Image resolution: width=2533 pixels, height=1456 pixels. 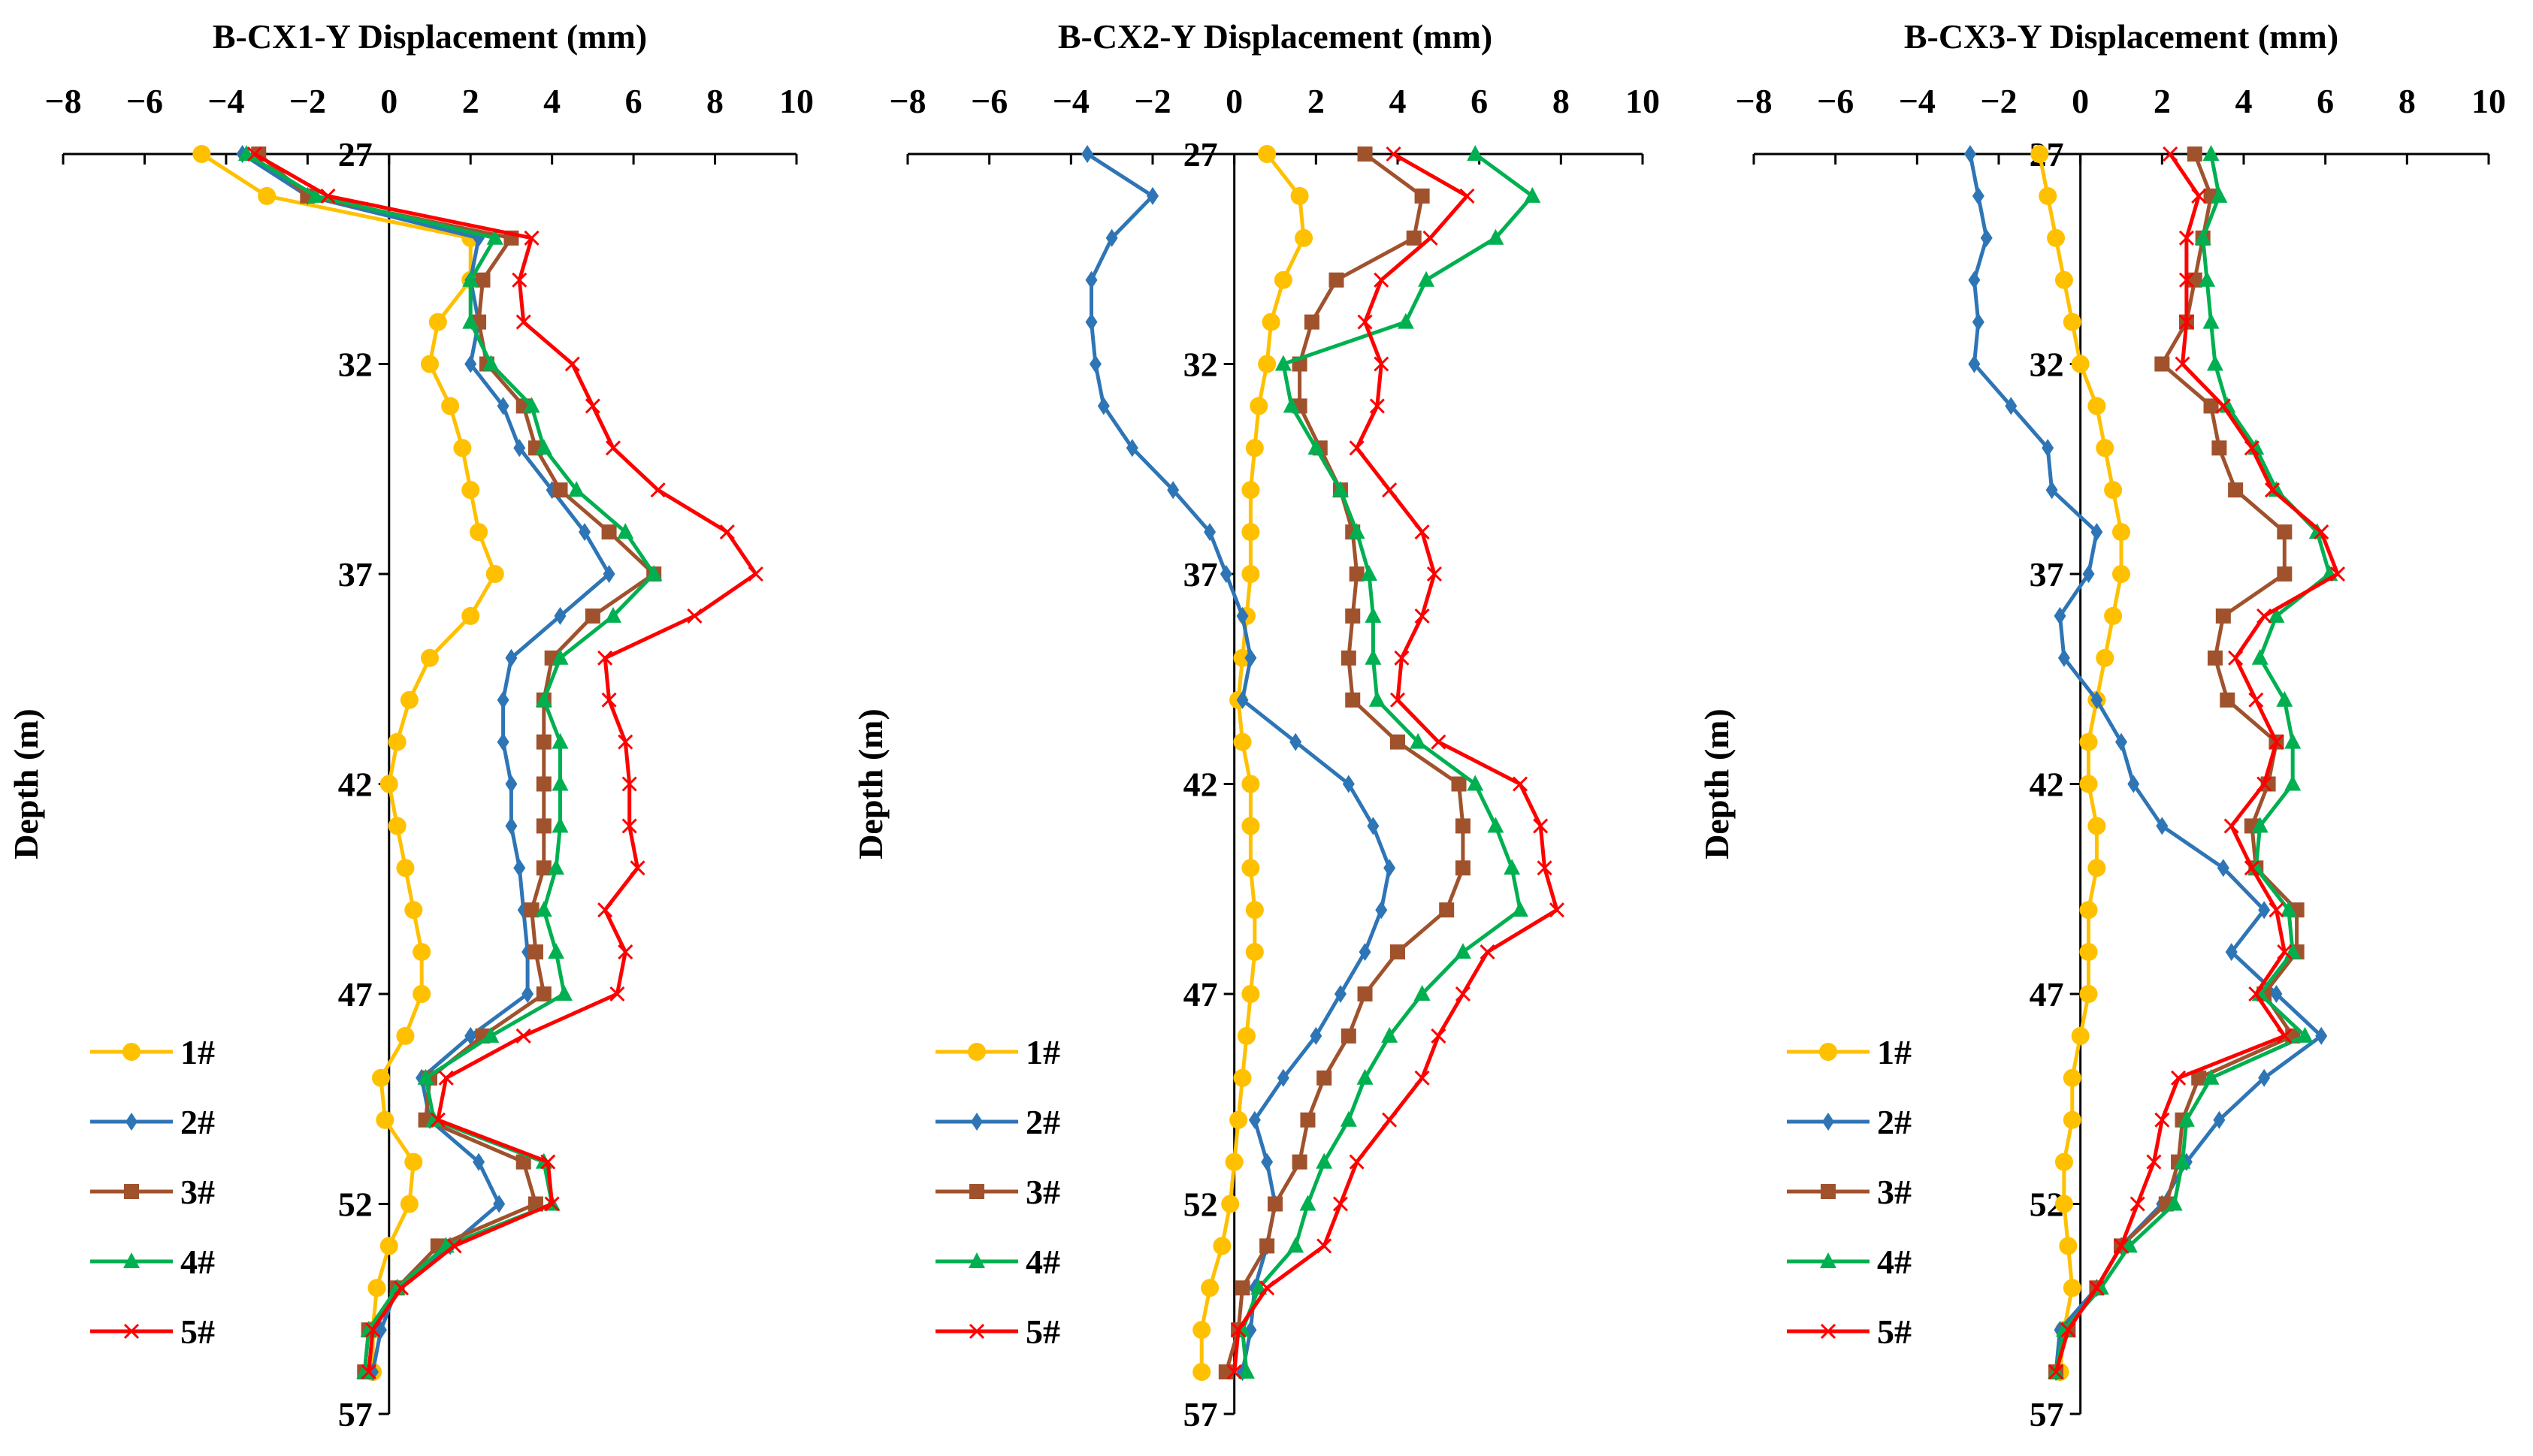 What do you see at coordinates (1071, 101) in the screenshot?
I see `x-tick-label: −4` at bounding box center [1071, 101].